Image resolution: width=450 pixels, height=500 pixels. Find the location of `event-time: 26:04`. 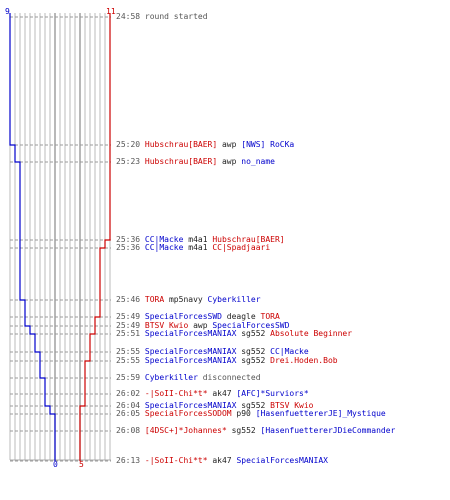

event-time: 26:04 is located at coordinates (130, 405).